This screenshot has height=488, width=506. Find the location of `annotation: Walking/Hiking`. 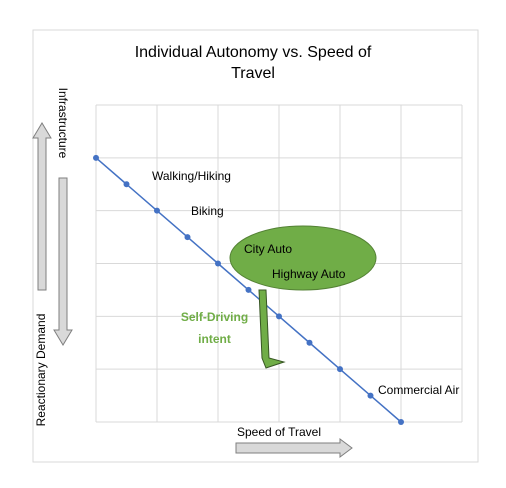

annotation: Walking/Hiking is located at coordinates (191, 176).